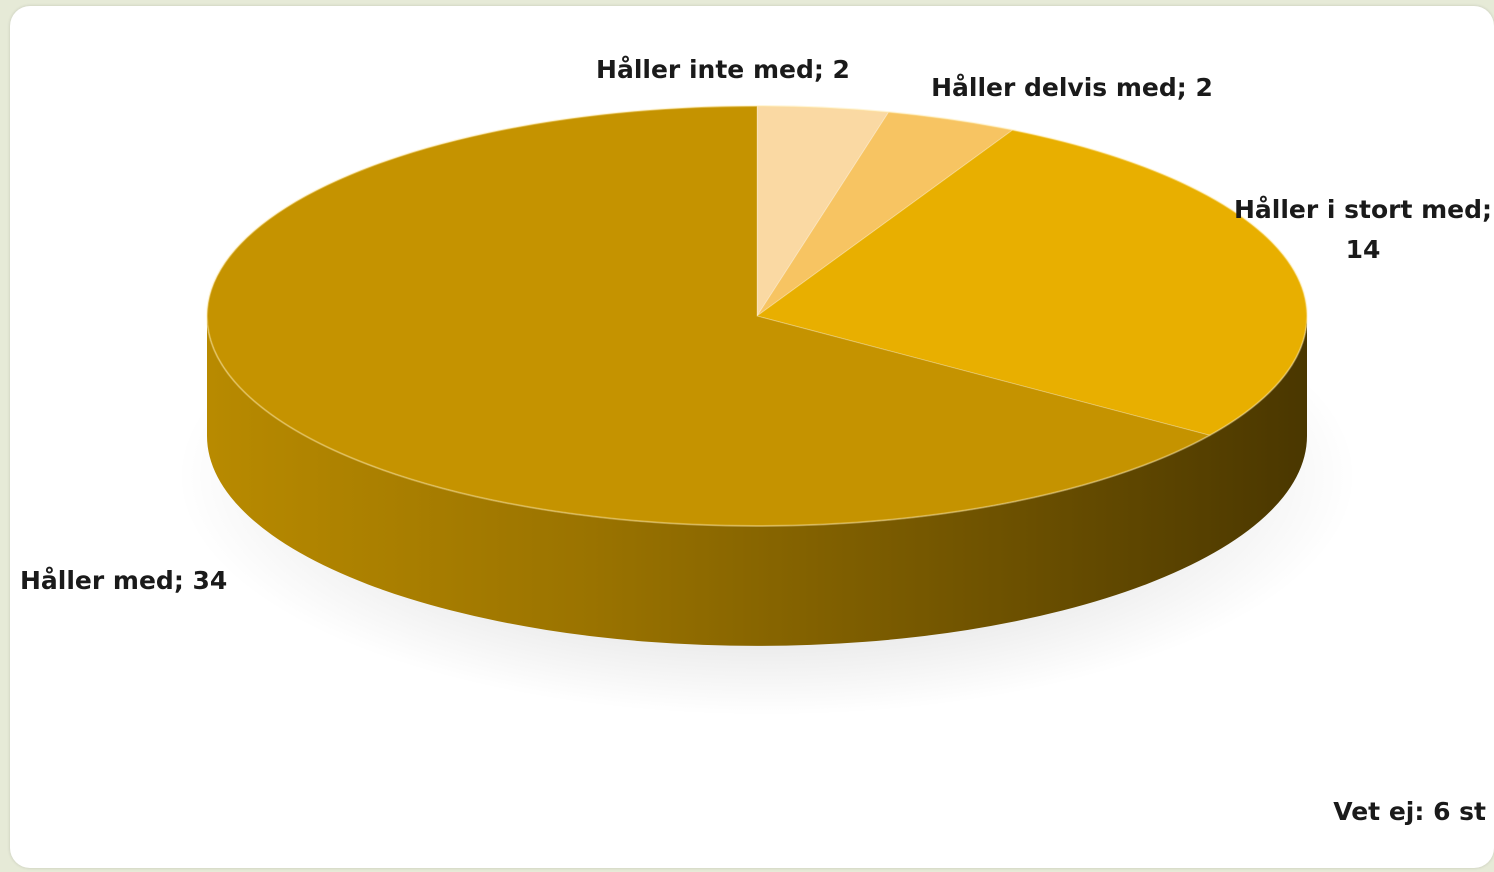  What do you see at coordinates (1363, 249) in the screenshot?
I see `label-haller-i-stort-med-value: 14` at bounding box center [1363, 249].